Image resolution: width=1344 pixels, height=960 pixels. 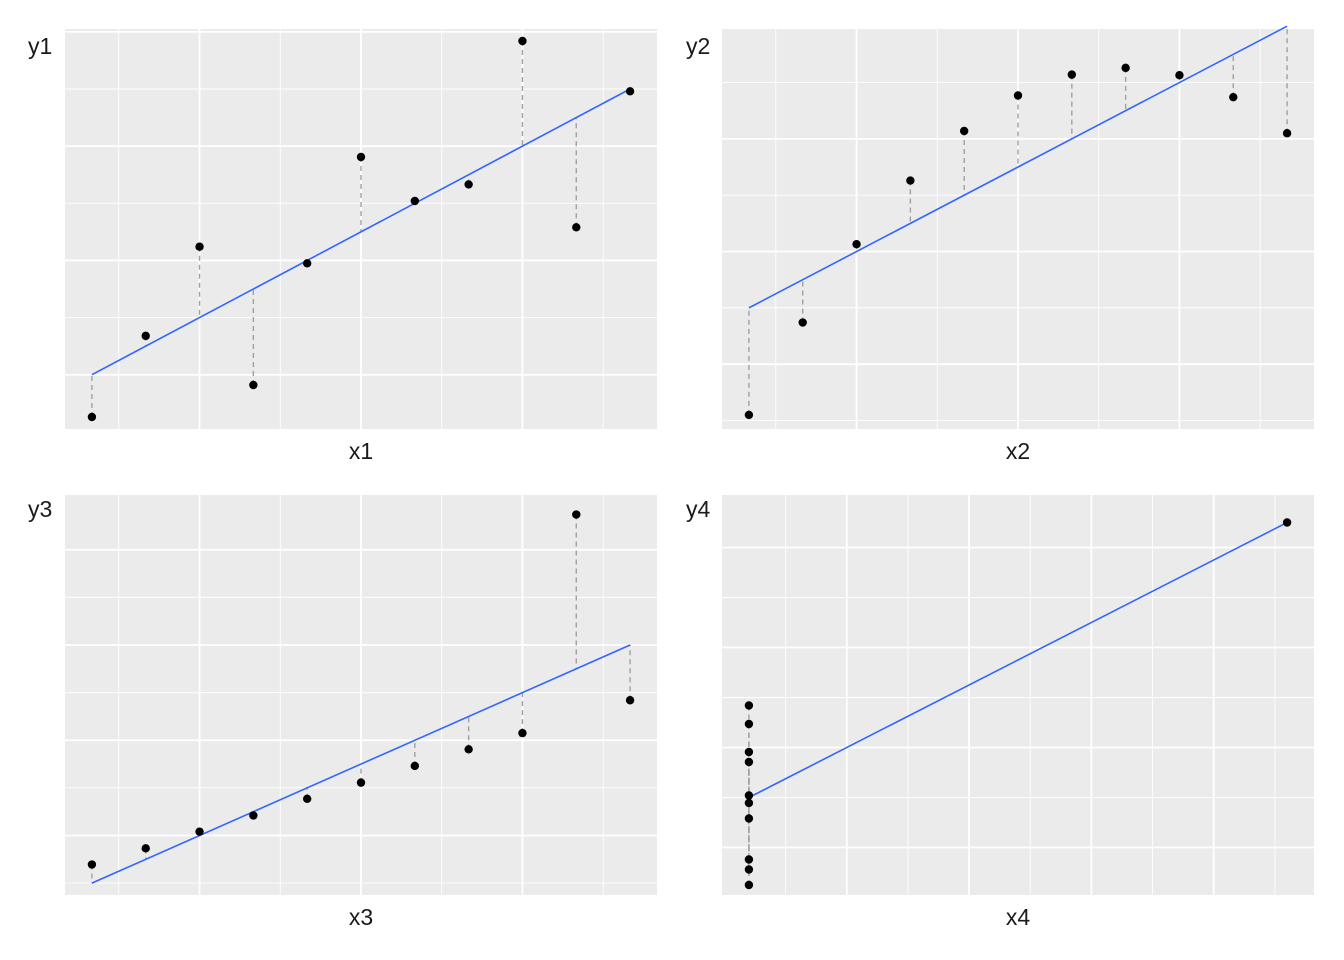 What do you see at coordinates (40, 509) in the screenshot?
I see `panel-3-y-axis-title: y3` at bounding box center [40, 509].